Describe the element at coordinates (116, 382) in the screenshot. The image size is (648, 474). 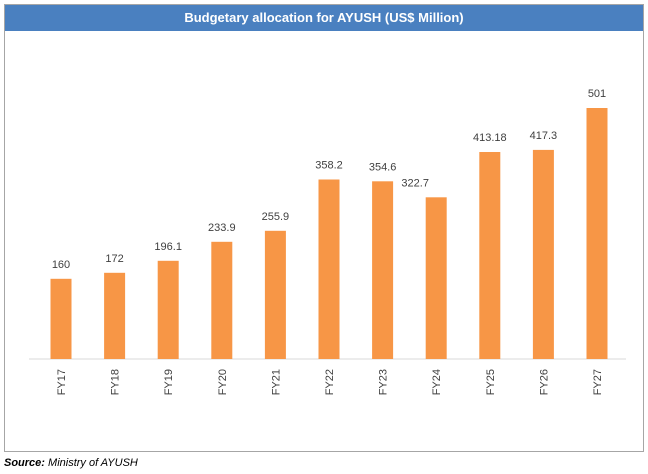
I see `tick-label-fy18: FY18` at that location.